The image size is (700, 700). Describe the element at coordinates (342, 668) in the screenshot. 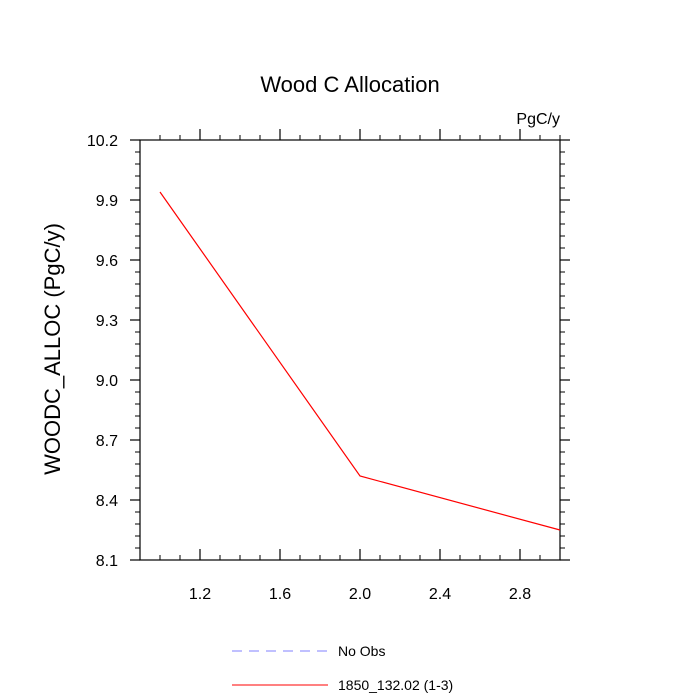

I see `legend: No Obs 1850_132.02 (1-3)` at that location.